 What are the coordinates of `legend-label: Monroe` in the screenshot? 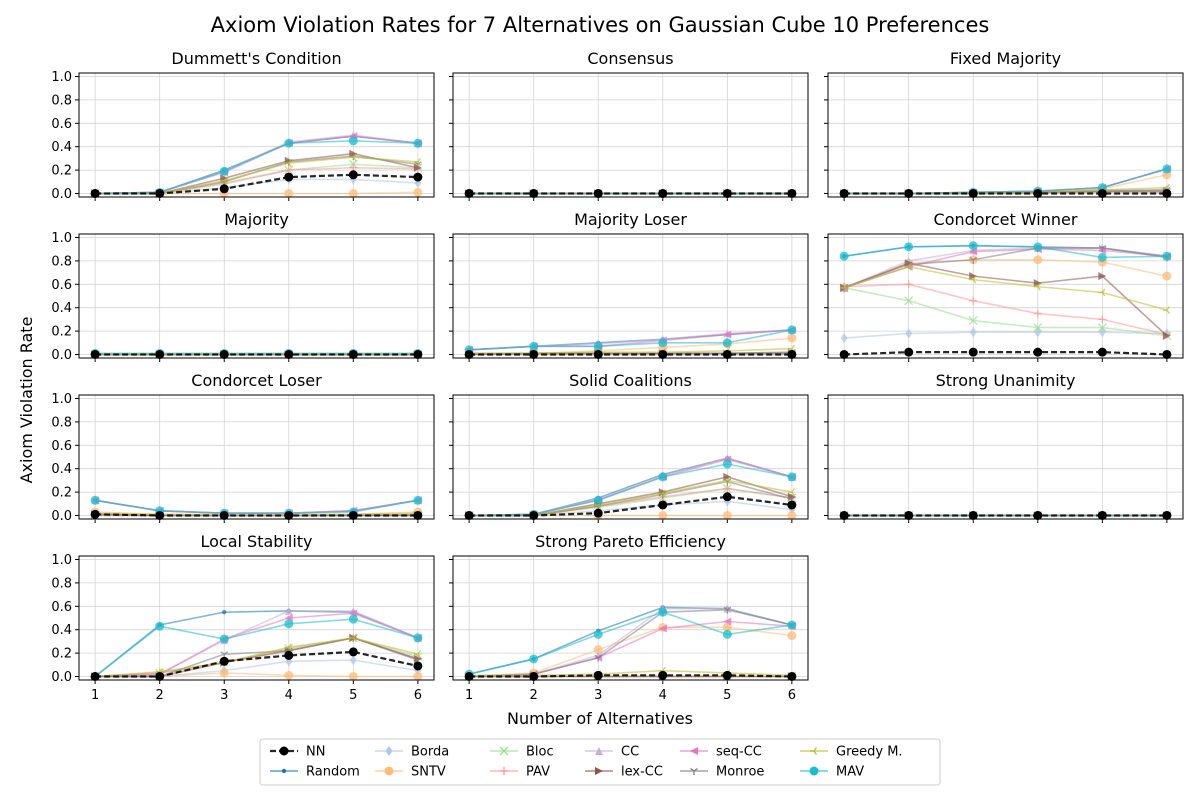 It's located at (740, 772).